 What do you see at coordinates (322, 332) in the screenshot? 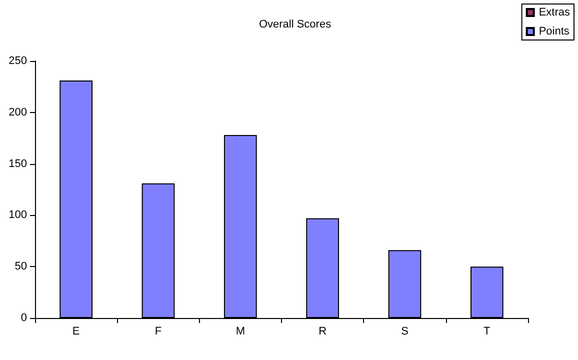
I see `x-tick-label: R` at bounding box center [322, 332].